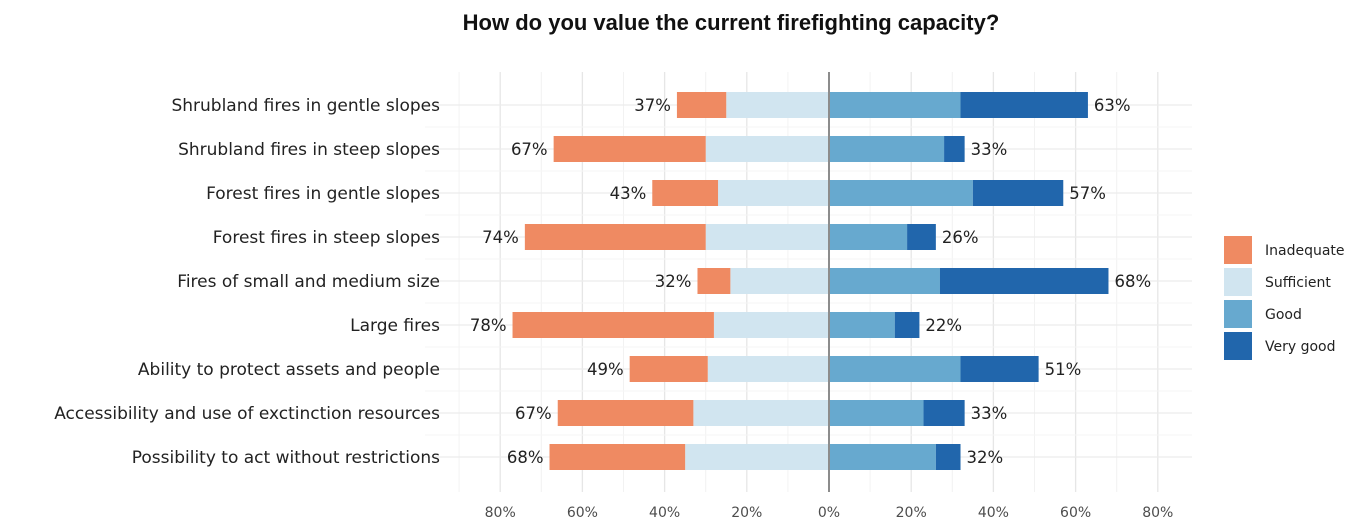  I want to click on category-label: Ability to protect assets and people, so click(289, 370).